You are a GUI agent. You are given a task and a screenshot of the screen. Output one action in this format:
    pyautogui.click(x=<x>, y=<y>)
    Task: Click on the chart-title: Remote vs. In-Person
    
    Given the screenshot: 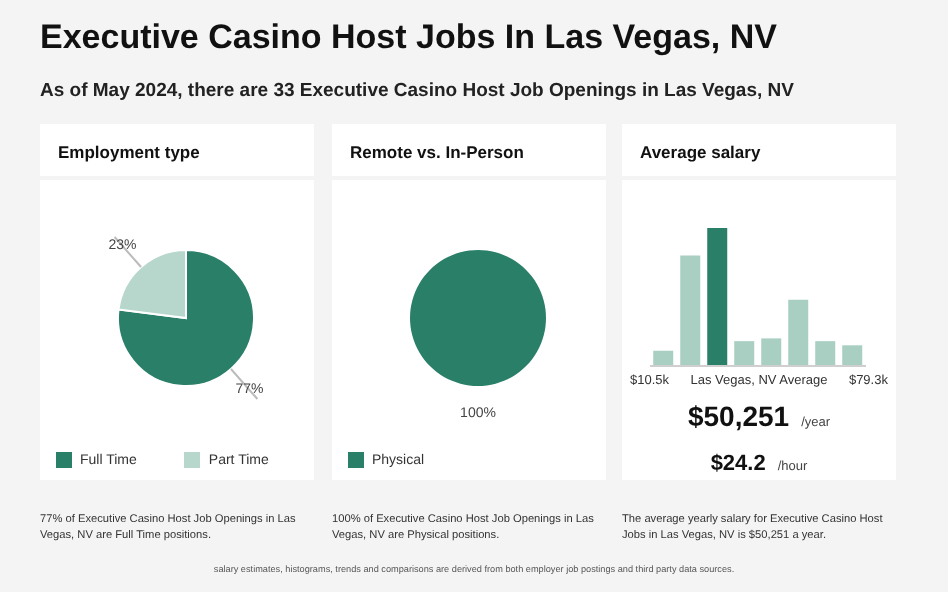 What is the action you would take?
    pyautogui.click(x=469, y=150)
    